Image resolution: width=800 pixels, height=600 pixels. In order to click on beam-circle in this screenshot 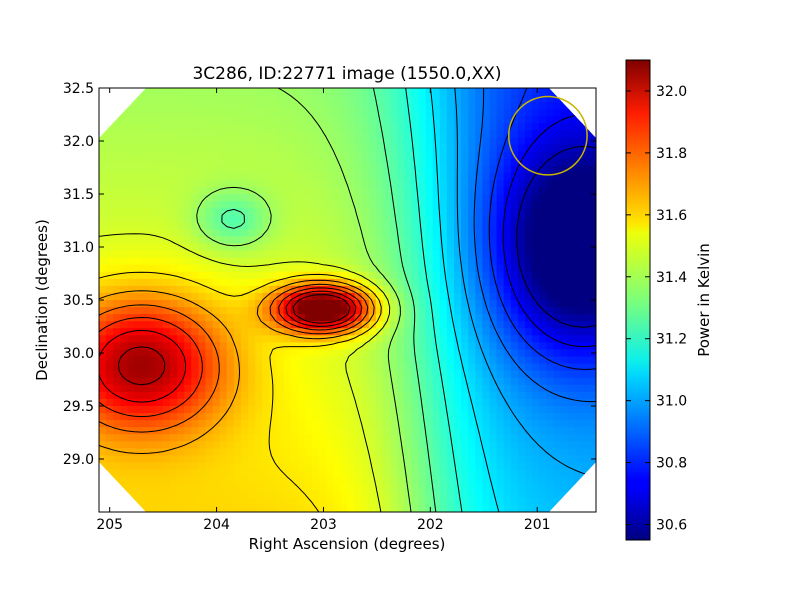, I will do `click(547, 135)`.